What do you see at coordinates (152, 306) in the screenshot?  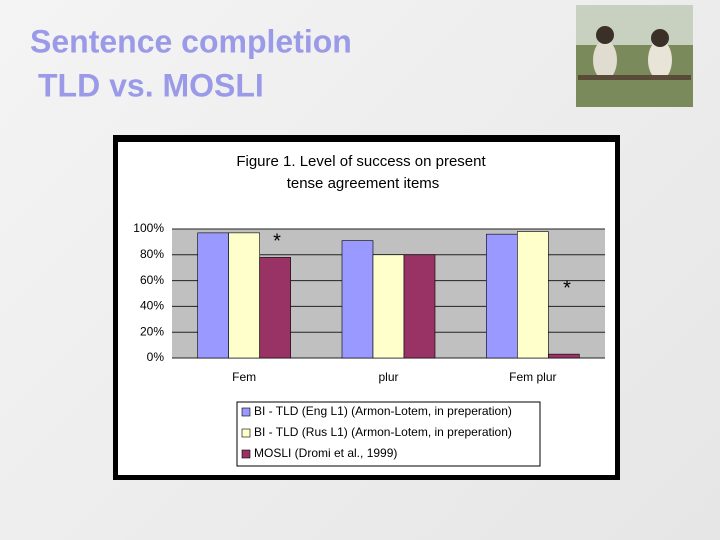 I see `y-tick-label: 40%` at bounding box center [152, 306].